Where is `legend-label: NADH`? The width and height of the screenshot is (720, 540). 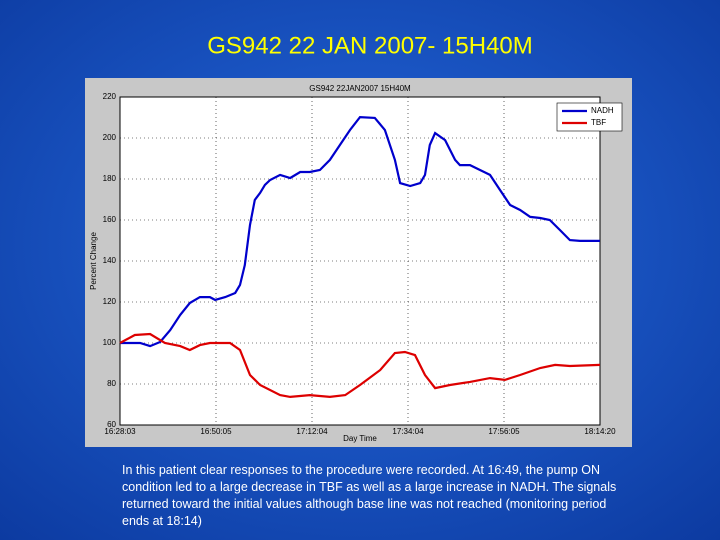
legend-label: NADH is located at coordinates (602, 110).